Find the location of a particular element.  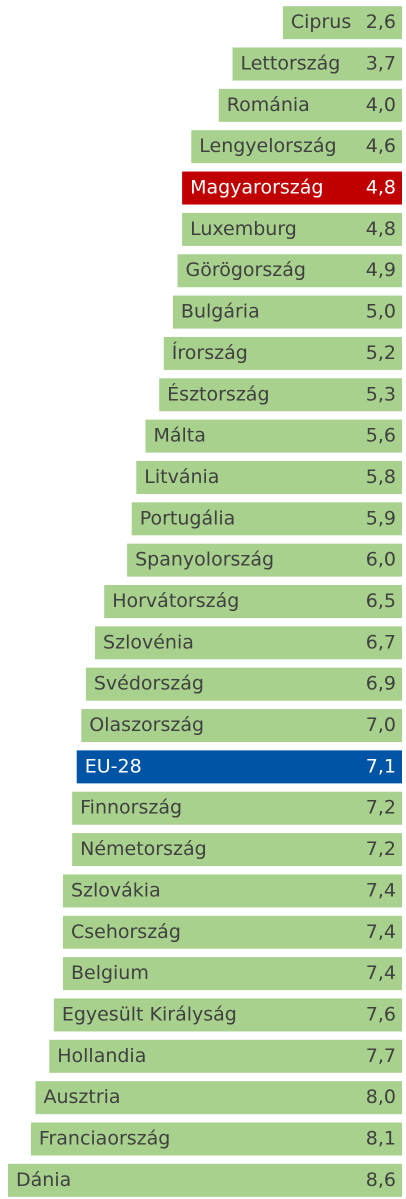

category-label: Csehország is located at coordinates (126, 932).